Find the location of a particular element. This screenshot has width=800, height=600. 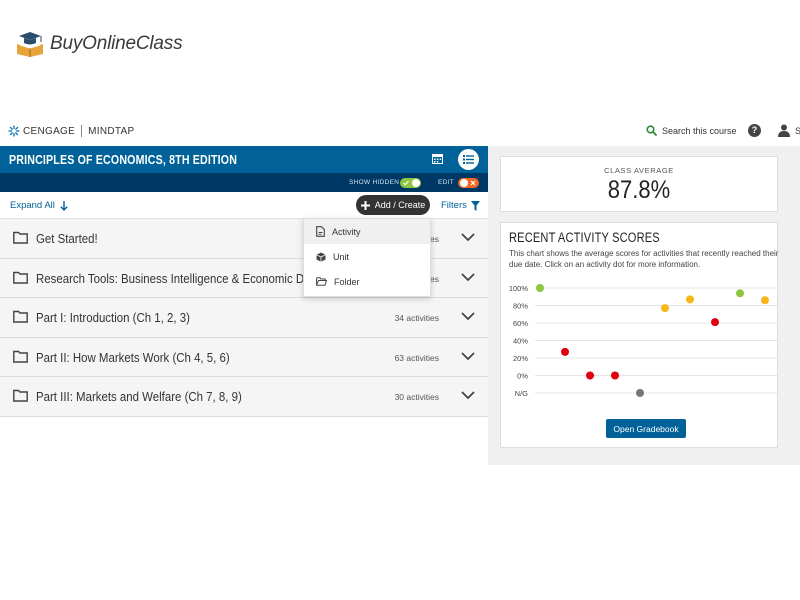

filter-icon is located at coordinates (475, 205).